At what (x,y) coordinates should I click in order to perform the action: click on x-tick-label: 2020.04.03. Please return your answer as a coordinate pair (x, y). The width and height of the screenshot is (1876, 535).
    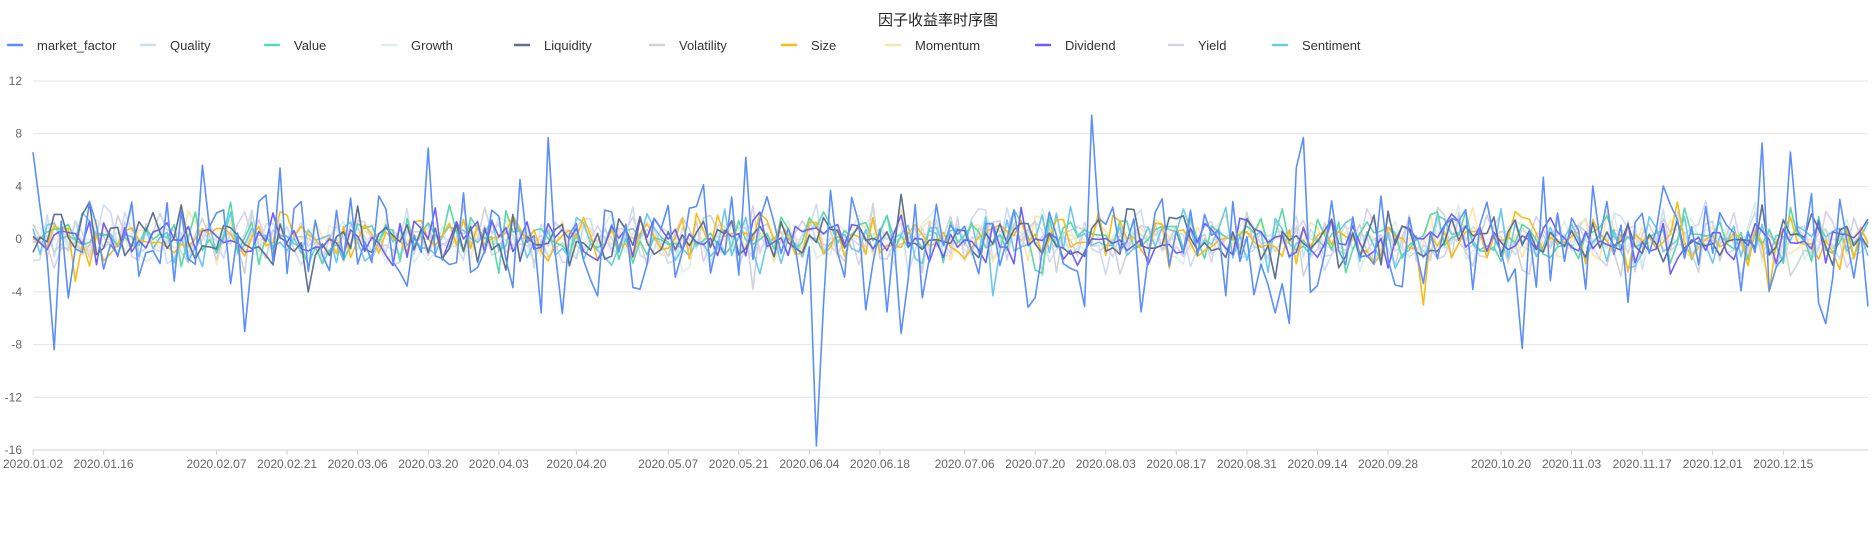
    Looking at the image, I should click on (499, 464).